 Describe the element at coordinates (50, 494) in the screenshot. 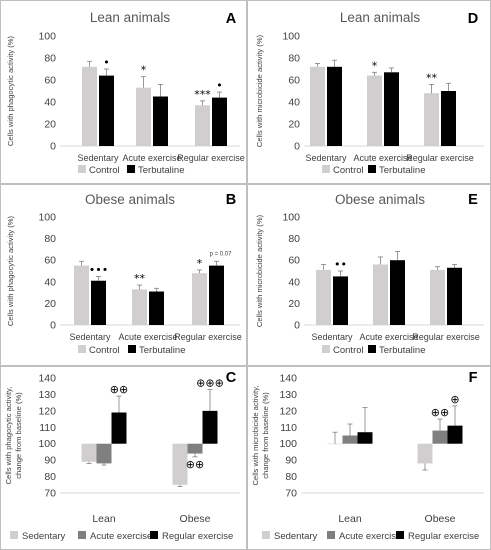

I see `y-tick-label: 70` at that location.